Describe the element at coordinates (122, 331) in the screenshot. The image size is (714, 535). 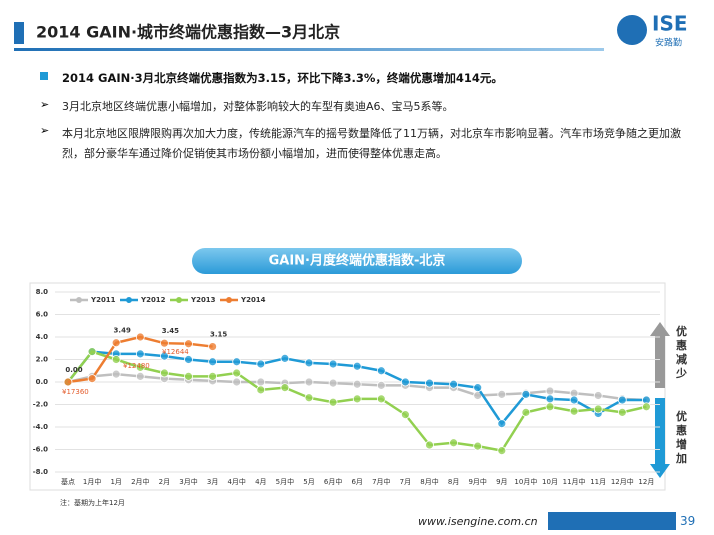
I see `data-label: 3.49` at that location.